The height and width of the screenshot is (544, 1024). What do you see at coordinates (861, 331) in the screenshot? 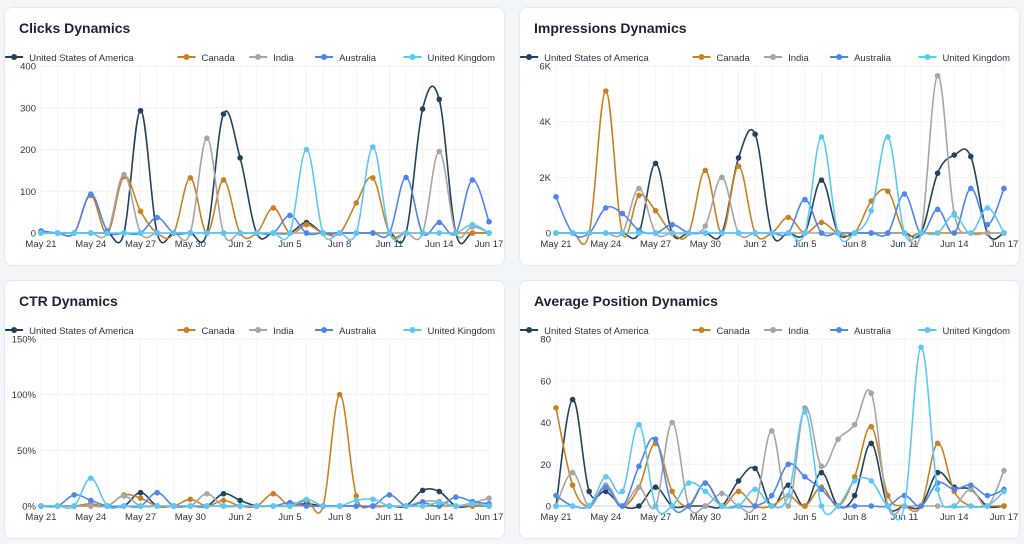
I see `legend-item-australia: Australia` at bounding box center [861, 331].